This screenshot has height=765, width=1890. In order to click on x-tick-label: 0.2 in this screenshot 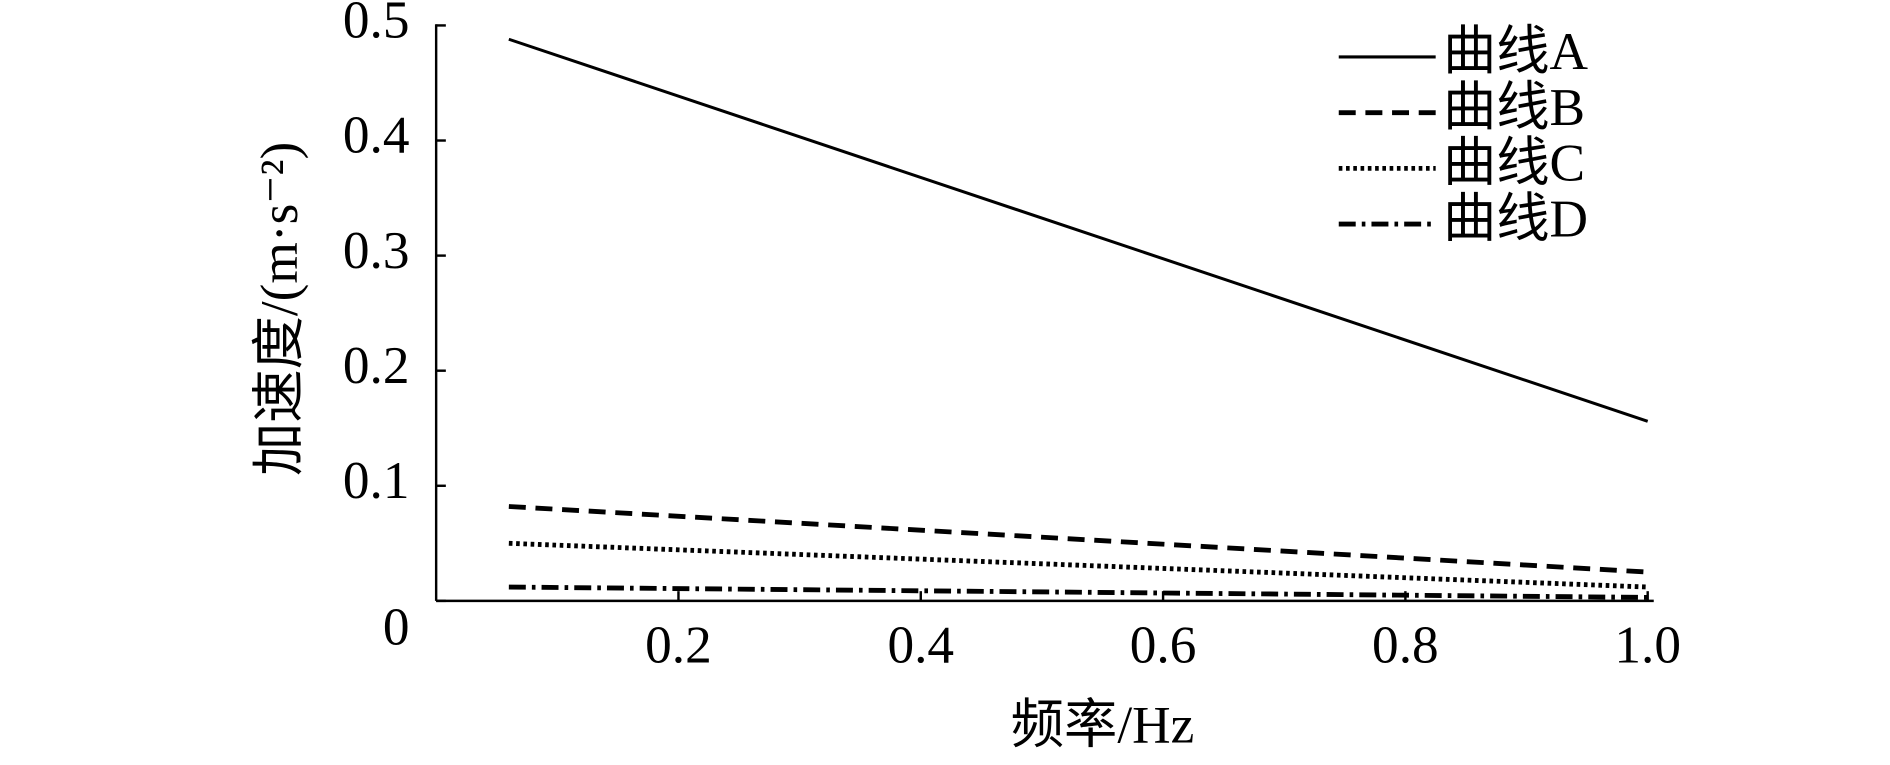, I will do `click(678, 645)`.